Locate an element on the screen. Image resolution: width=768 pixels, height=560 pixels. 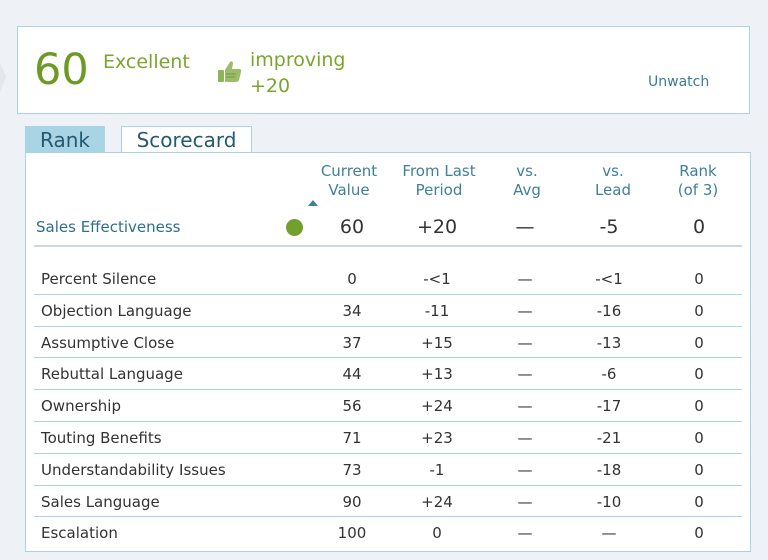
column-header-vs-lead: vs. Lead is located at coordinates (613, 181).